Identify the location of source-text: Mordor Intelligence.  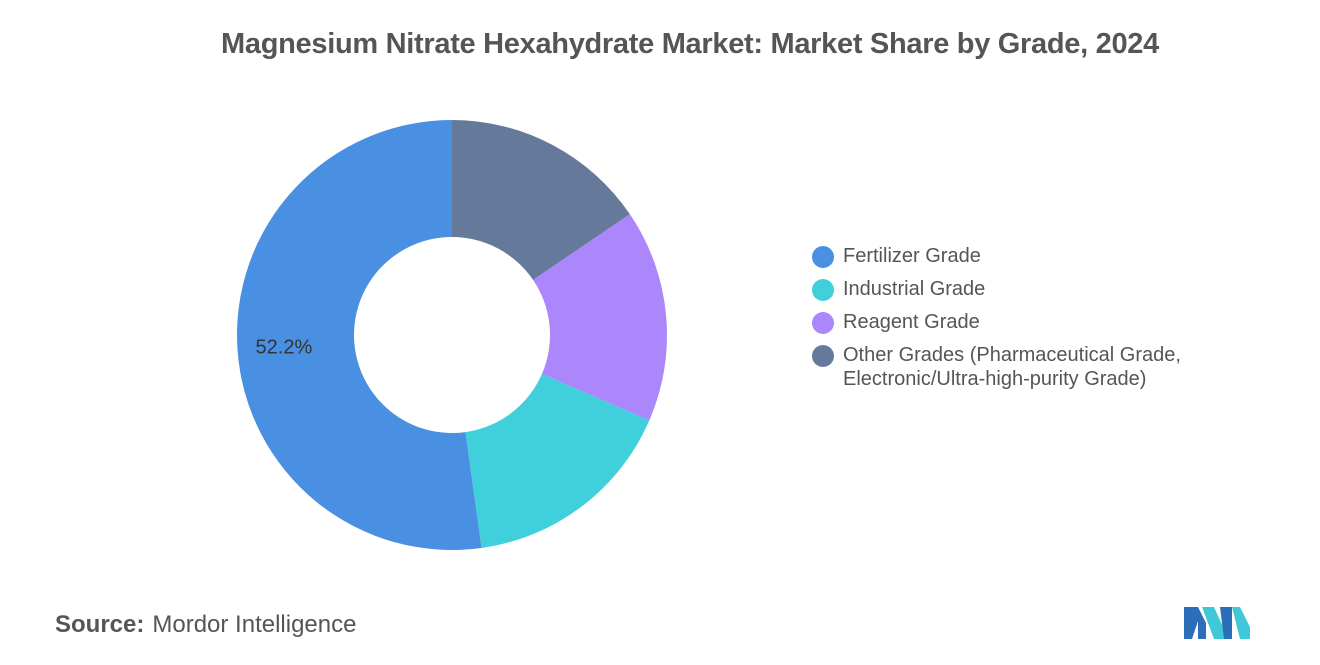
(254, 624).